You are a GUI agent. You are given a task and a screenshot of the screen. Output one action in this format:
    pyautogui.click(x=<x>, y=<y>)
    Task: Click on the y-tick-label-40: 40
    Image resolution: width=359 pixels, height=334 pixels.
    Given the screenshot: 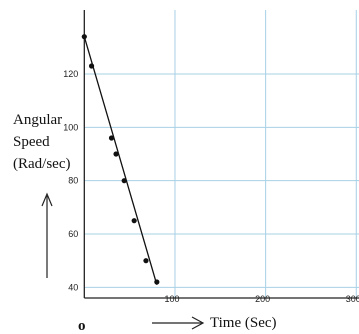 What is the action you would take?
    pyautogui.click(x=73, y=287)
    